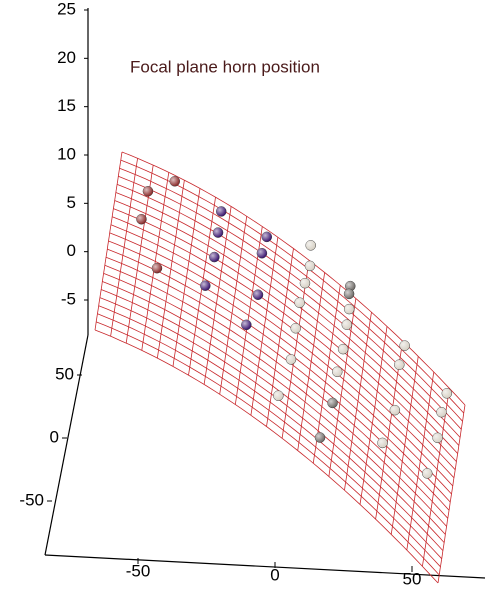 This screenshot has width=493, height=603. Describe the element at coordinates (66, 57) in the screenshot. I see `z-tick-label: 20` at that location.